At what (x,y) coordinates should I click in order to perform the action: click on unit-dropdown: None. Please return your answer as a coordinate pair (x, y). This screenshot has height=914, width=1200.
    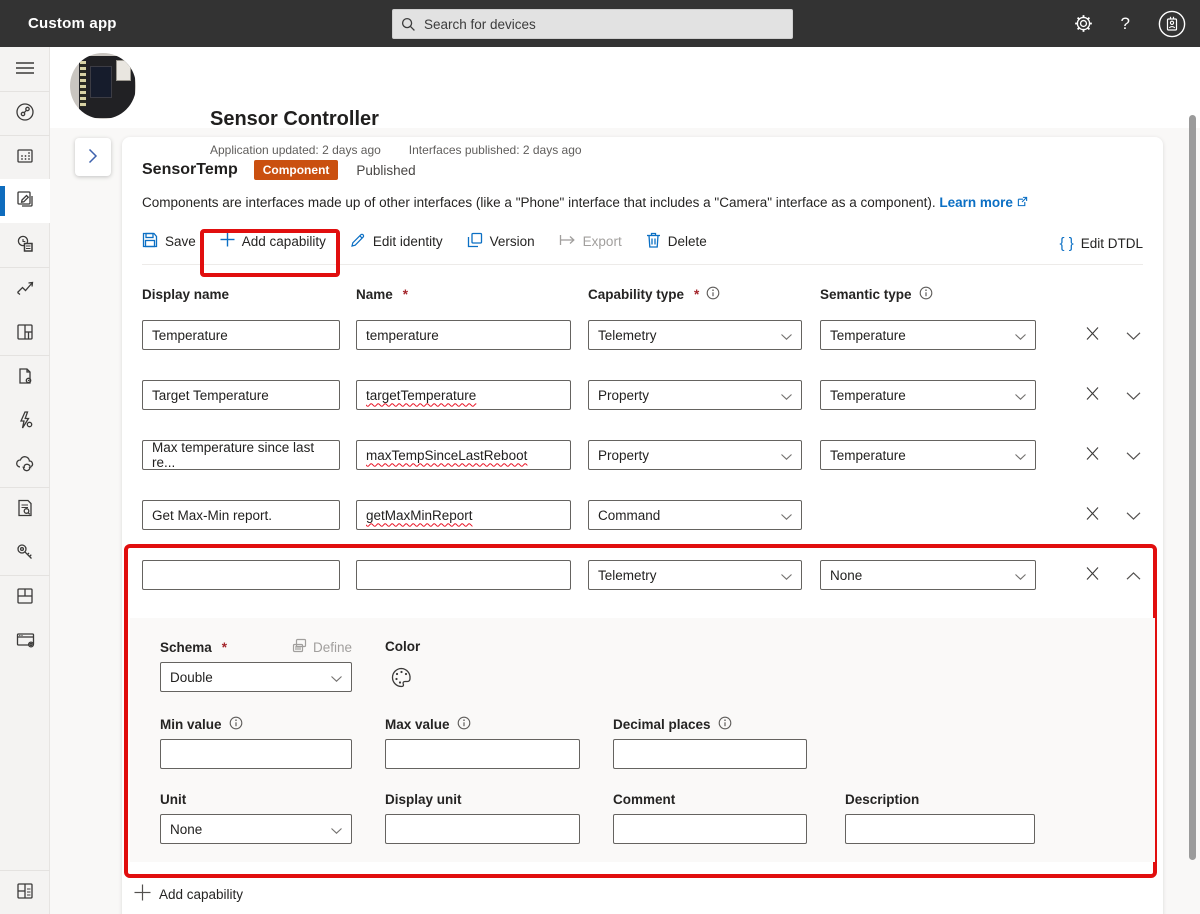
    Looking at the image, I should click on (256, 829).